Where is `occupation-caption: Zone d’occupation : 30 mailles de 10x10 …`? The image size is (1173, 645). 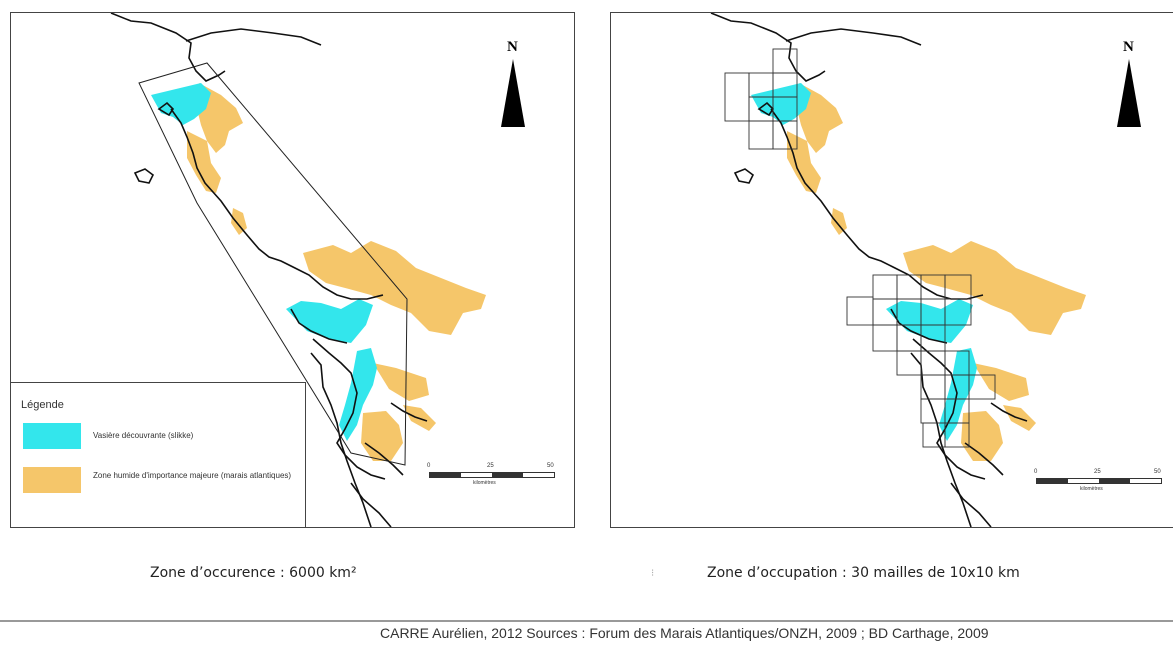
occupation-caption: Zone d’occupation : 30 mailles de 10x10 … is located at coordinates (863, 573).